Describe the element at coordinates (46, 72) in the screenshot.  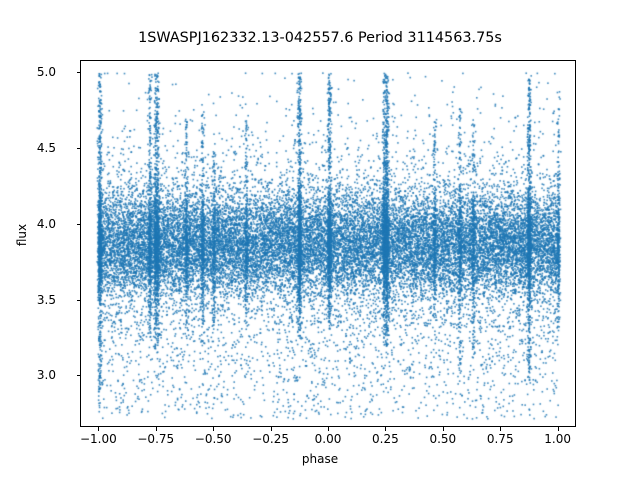
I see `y-tick-label: 5.0` at that location.